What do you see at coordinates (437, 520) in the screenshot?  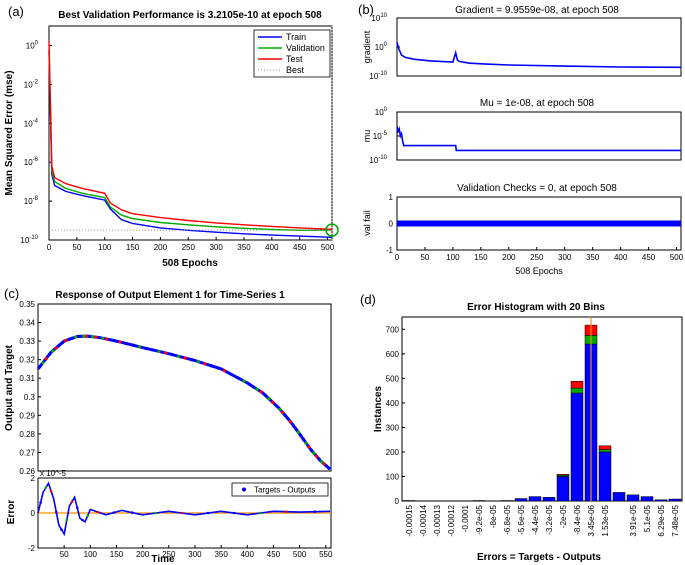 I see `chart-d-xtick-label: -0.00013` at bounding box center [437, 520].